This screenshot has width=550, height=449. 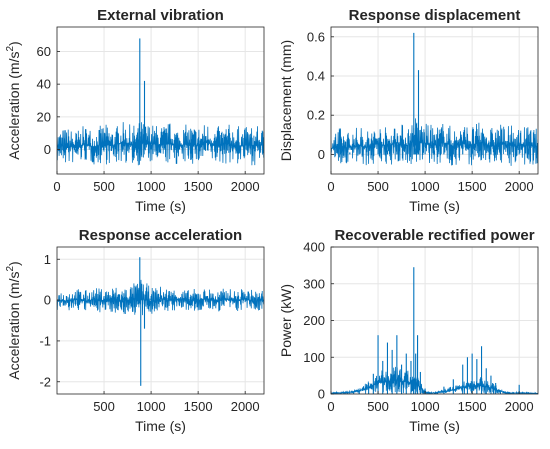 I want to click on chart-title: Response acceleration, so click(x=160, y=235).